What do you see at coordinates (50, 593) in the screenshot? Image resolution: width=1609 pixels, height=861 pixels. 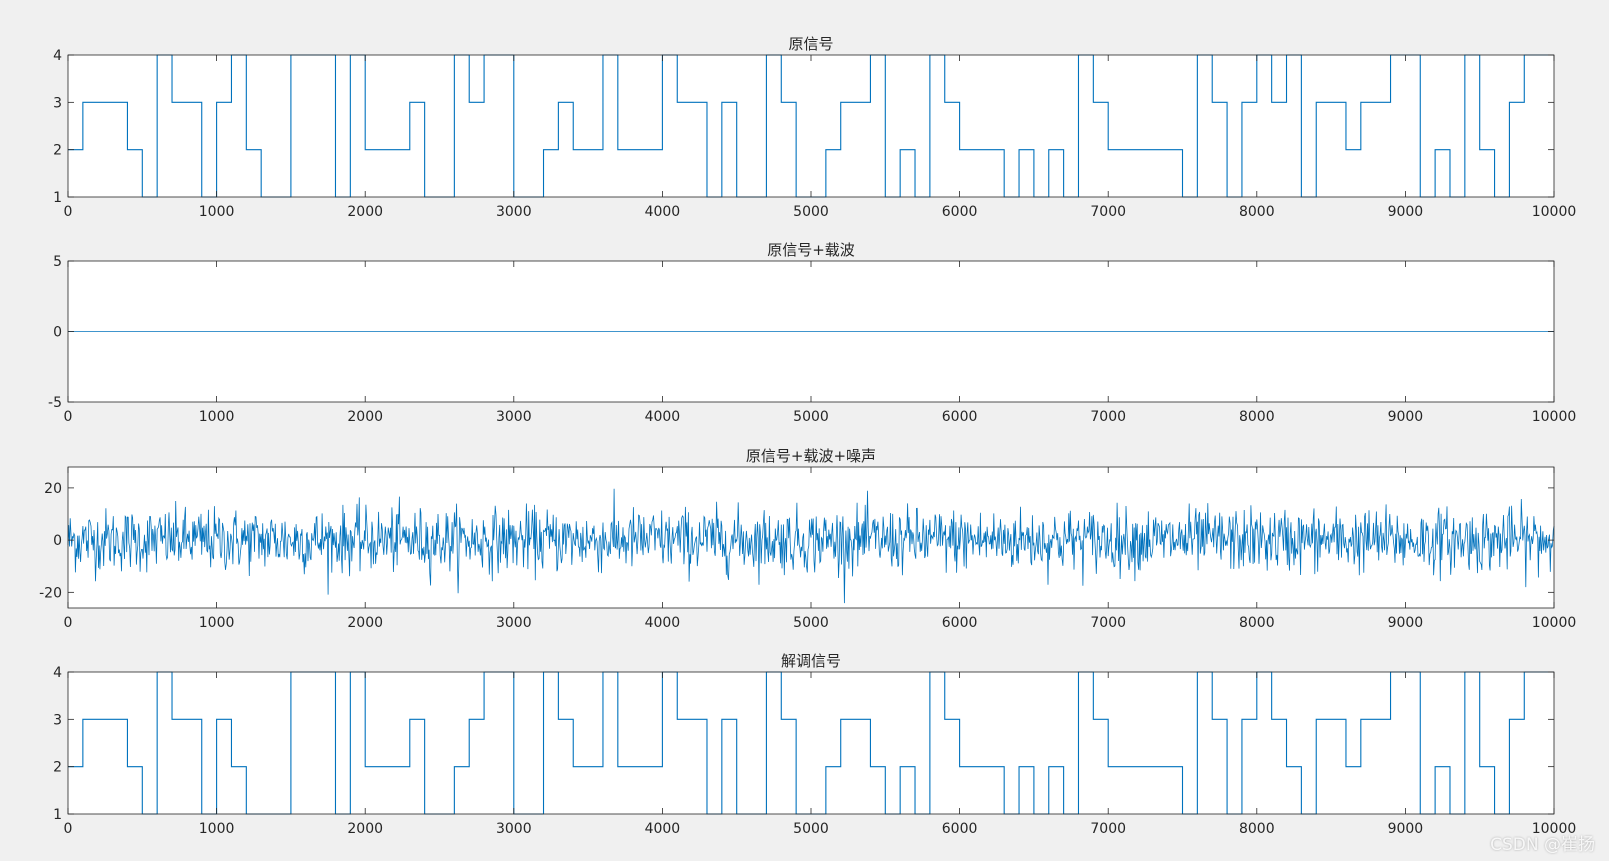 I see `y-tick-label: -20` at bounding box center [50, 593].